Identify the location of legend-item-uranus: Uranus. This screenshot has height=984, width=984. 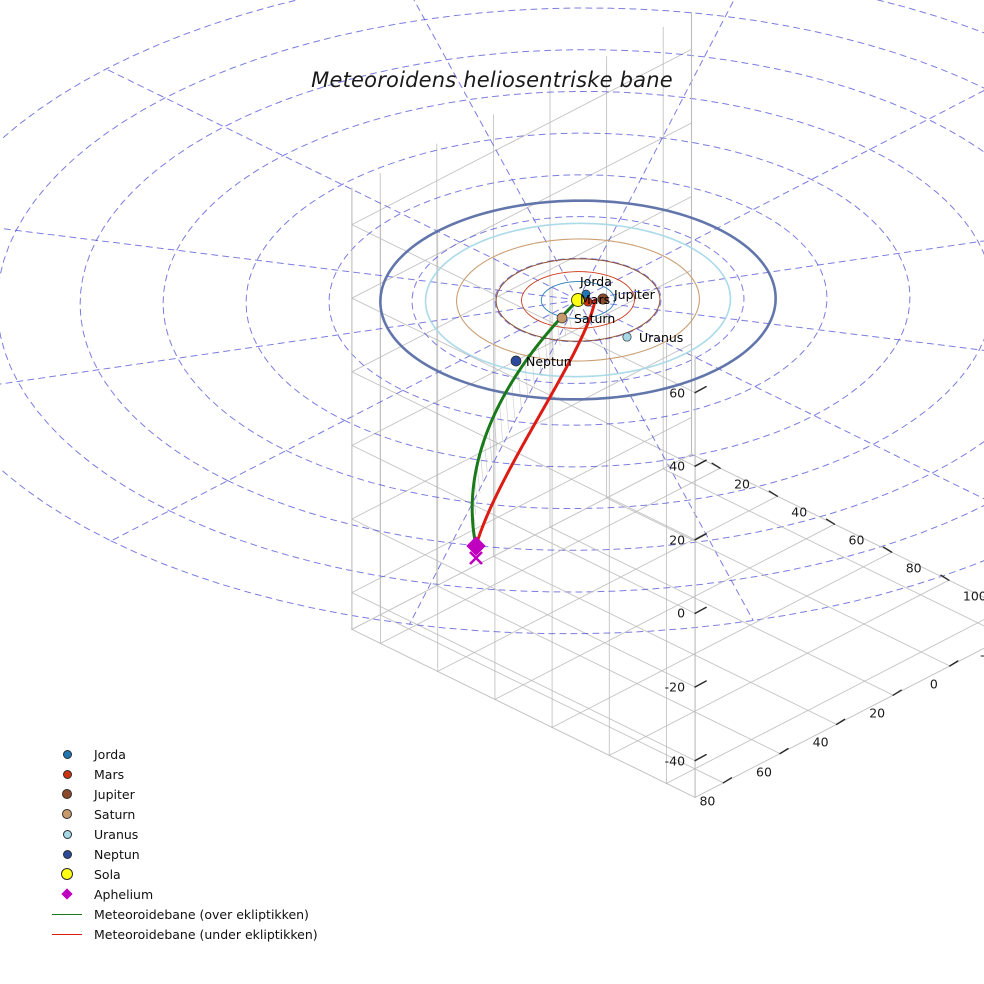
(196, 834).